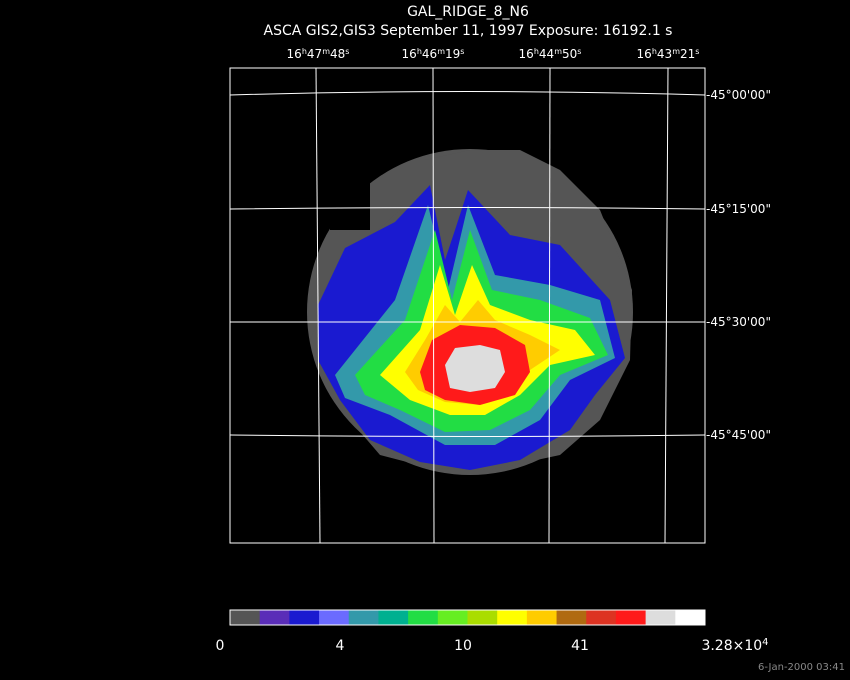  Describe the element at coordinates (468, 12) in the screenshot. I see `title: GAL_RIDGE_8_N6` at that location.